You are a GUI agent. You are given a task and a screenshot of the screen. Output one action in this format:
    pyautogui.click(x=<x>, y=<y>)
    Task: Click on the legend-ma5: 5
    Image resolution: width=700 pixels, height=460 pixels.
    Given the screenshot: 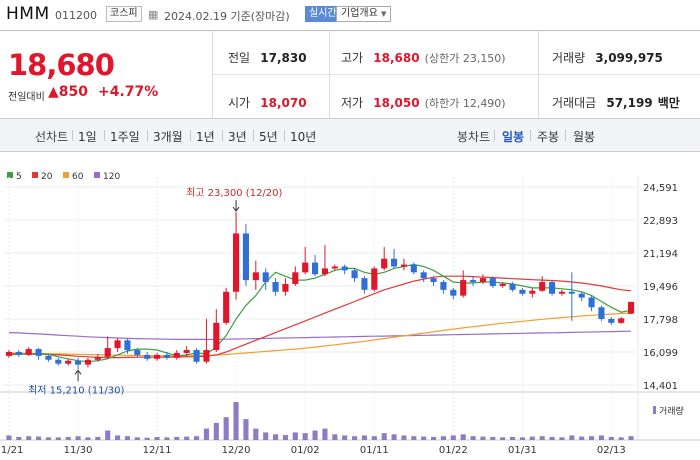 What is the action you would take?
    pyautogui.click(x=14, y=177)
    